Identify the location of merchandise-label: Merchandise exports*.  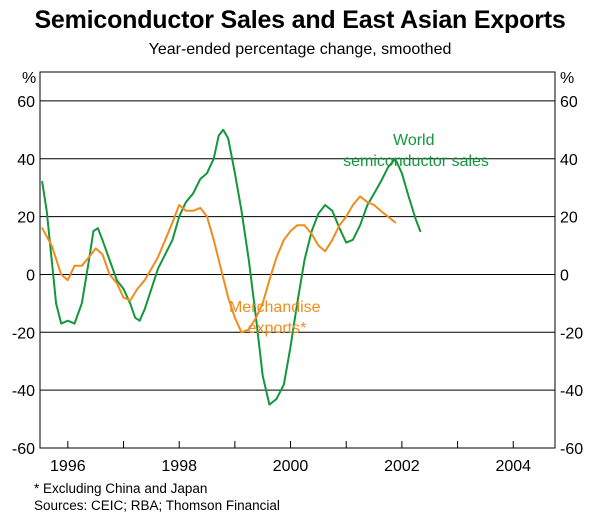
(277, 318).